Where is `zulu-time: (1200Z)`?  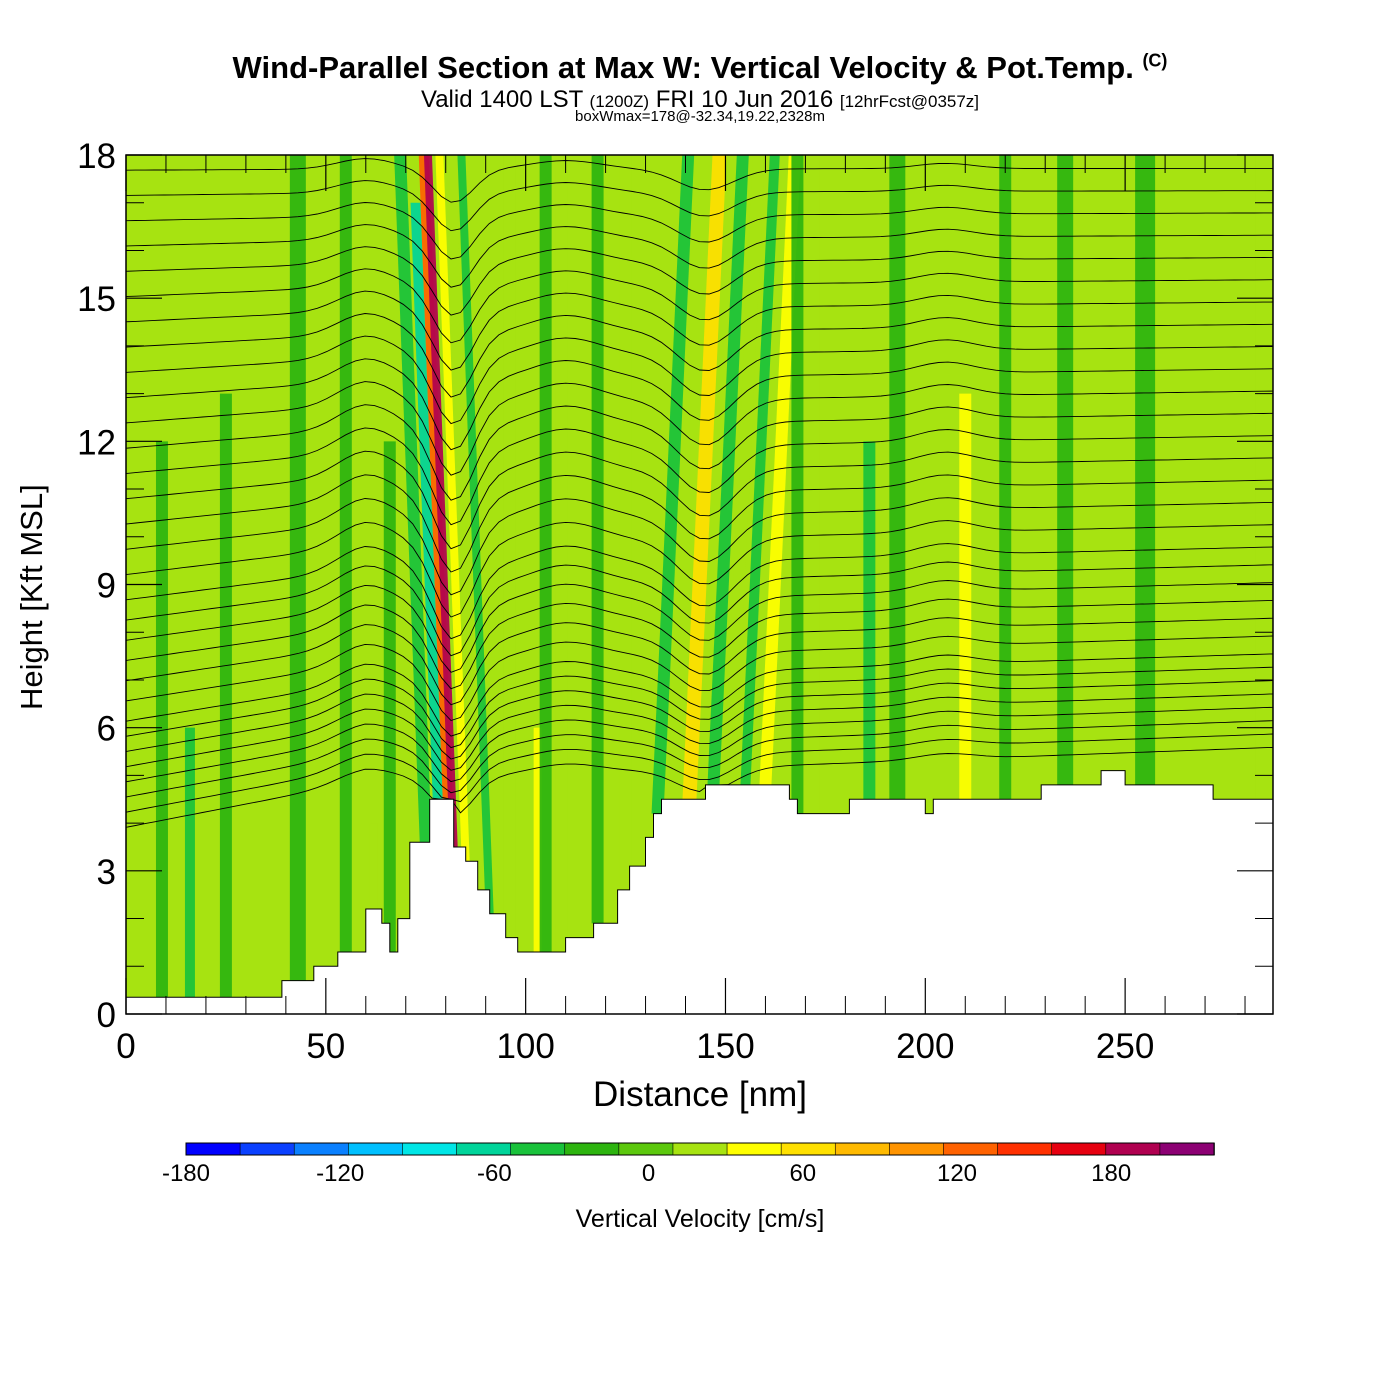 zulu-time: (1200Z) is located at coordinates (619, 101).